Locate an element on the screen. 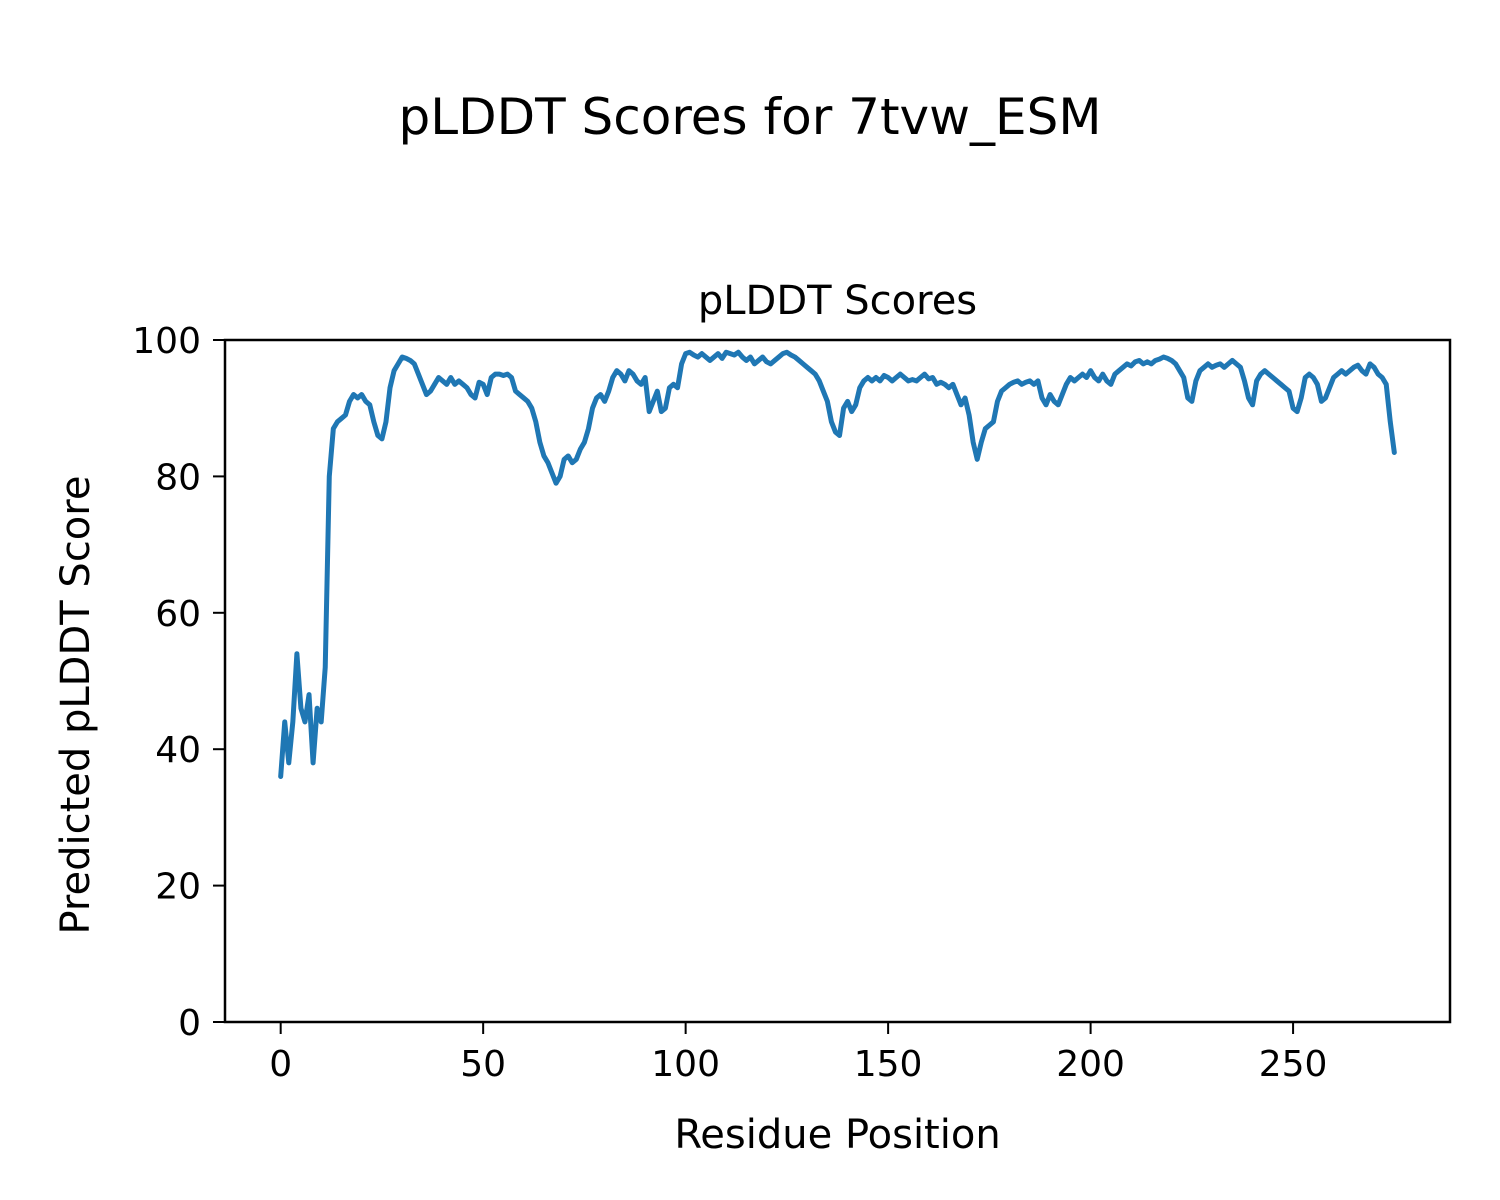  y-tick-label: 80 is located at coordinates (178, 477).